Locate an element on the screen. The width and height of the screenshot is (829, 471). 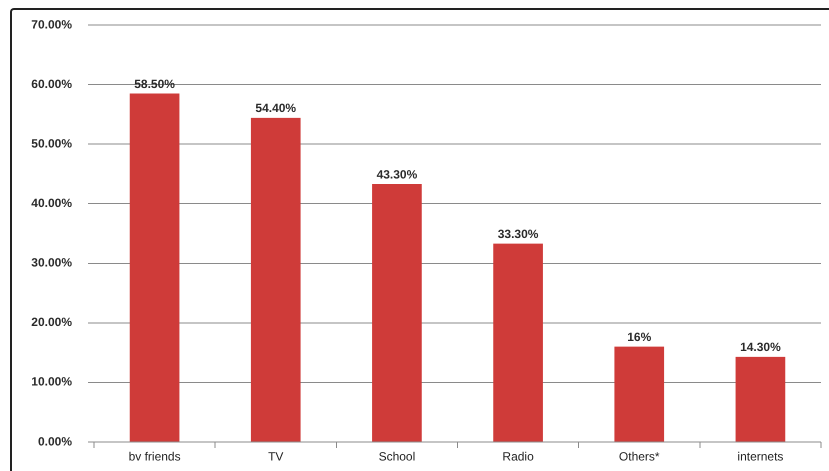
y-tick-label: 10.00% is located at coordinates (51, 381).